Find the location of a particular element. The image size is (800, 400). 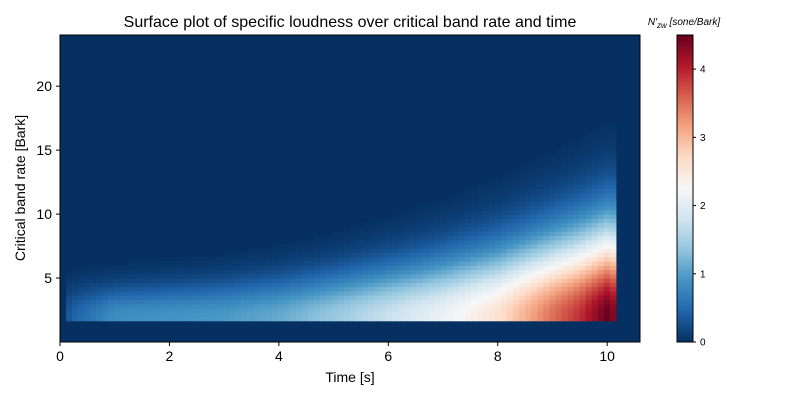

colorbar-label-subscript: zw is located at coordinates (662, 25).